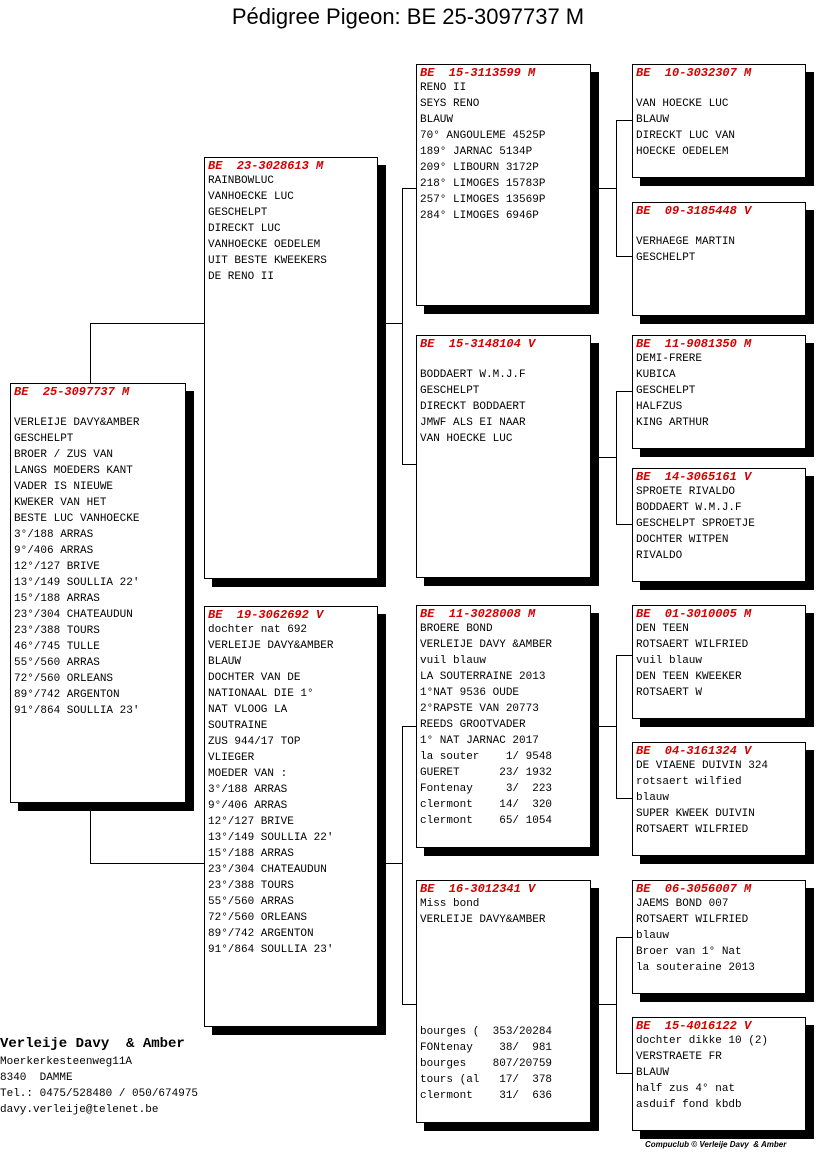 This screenshot has height=1172, width=816. What do you see at coordinates (241, 181) in the screenshot?
I see `pigeon-info-line: RAINBOWLUC` at bounding box center [241, 181].